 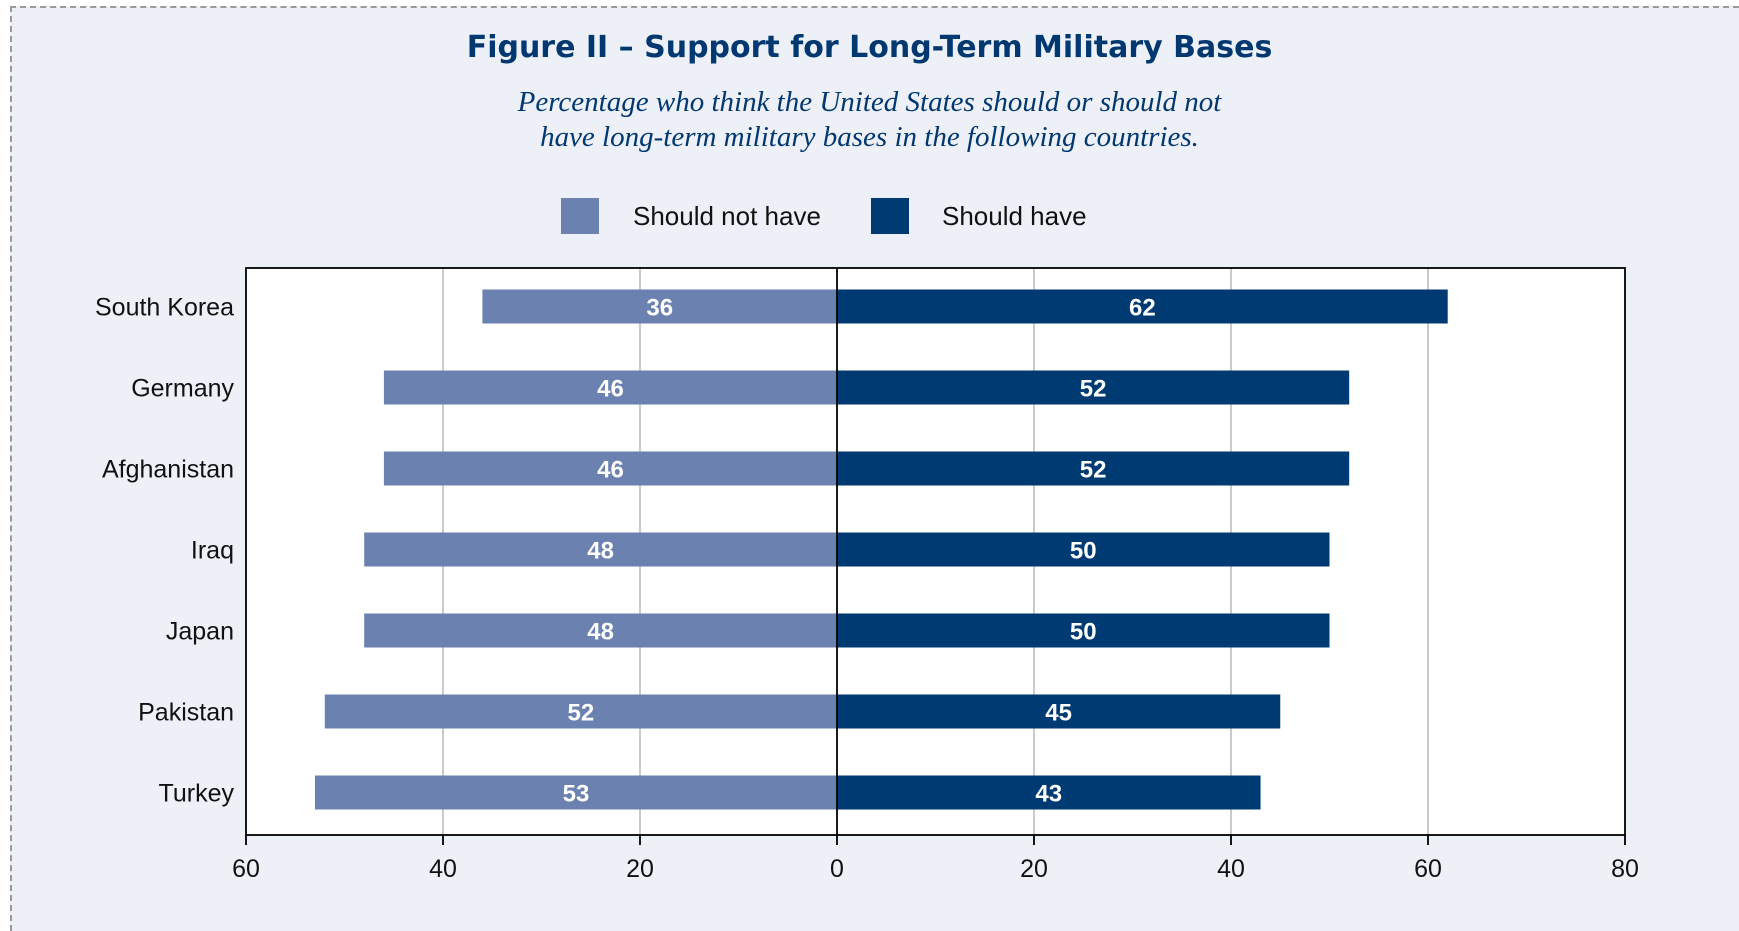 What do you see at coordinates (164, 308) in the screenshot?
I see `category-label-south-korea: South Korea` at bounding box center [164, 308].